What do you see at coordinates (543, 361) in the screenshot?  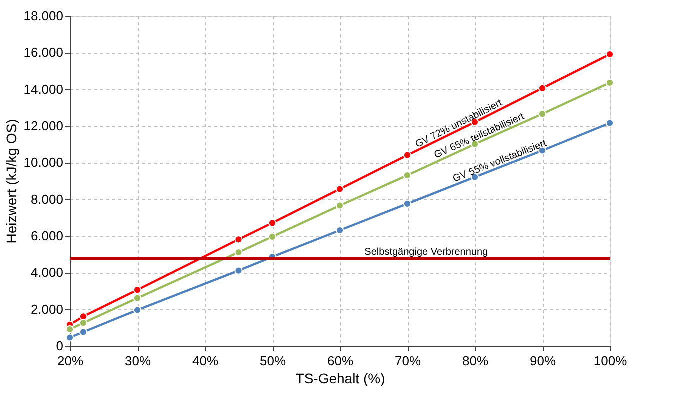 I see `x-tick-label: 90%` at bounding box center [543, 361].